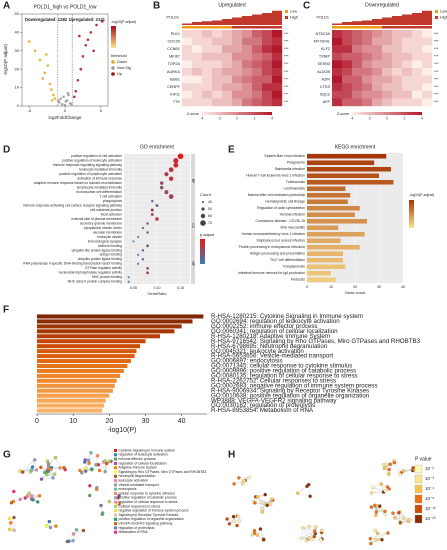 This screenshot has width=447, height=550. What do you see at coordinates (324, 64) in the screenshot?
I see `gene-label: SESN3` at bounding box center [324, 64].